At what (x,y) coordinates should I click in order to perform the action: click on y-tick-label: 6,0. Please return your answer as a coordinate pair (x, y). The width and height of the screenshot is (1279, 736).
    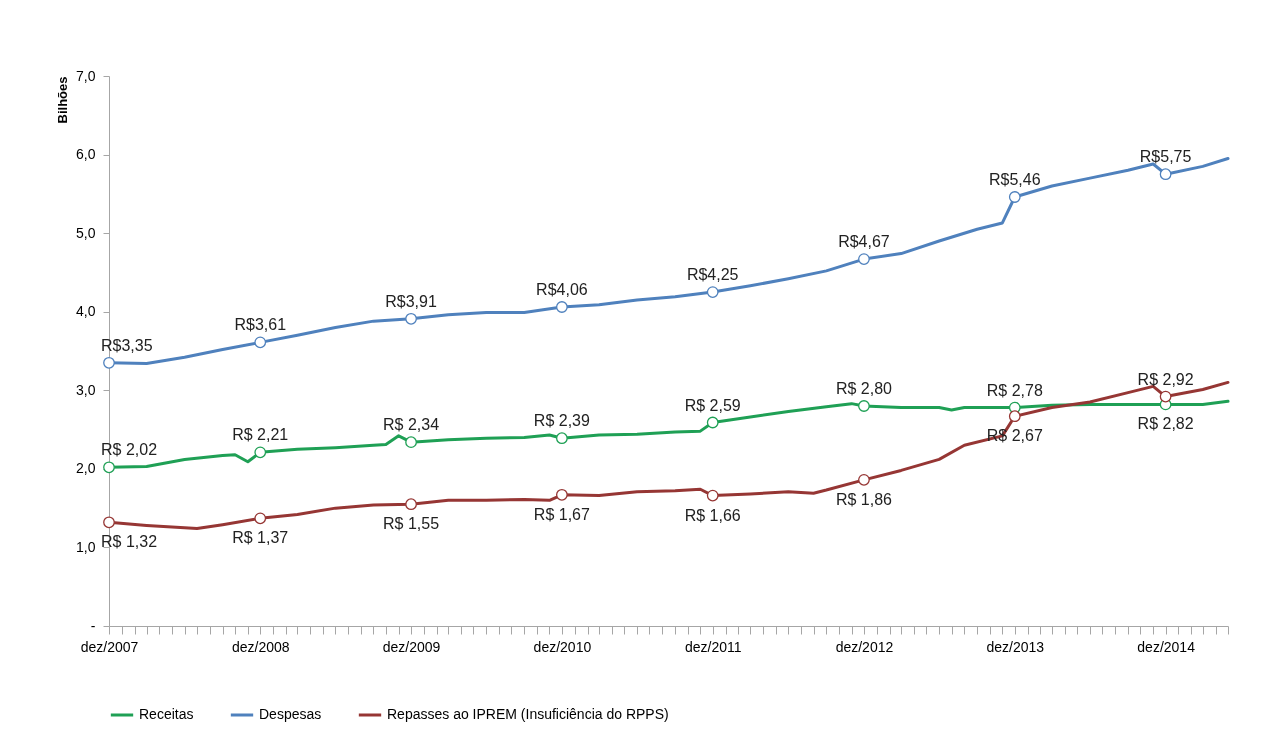
    Looking at the image, I should click on (86, 154).